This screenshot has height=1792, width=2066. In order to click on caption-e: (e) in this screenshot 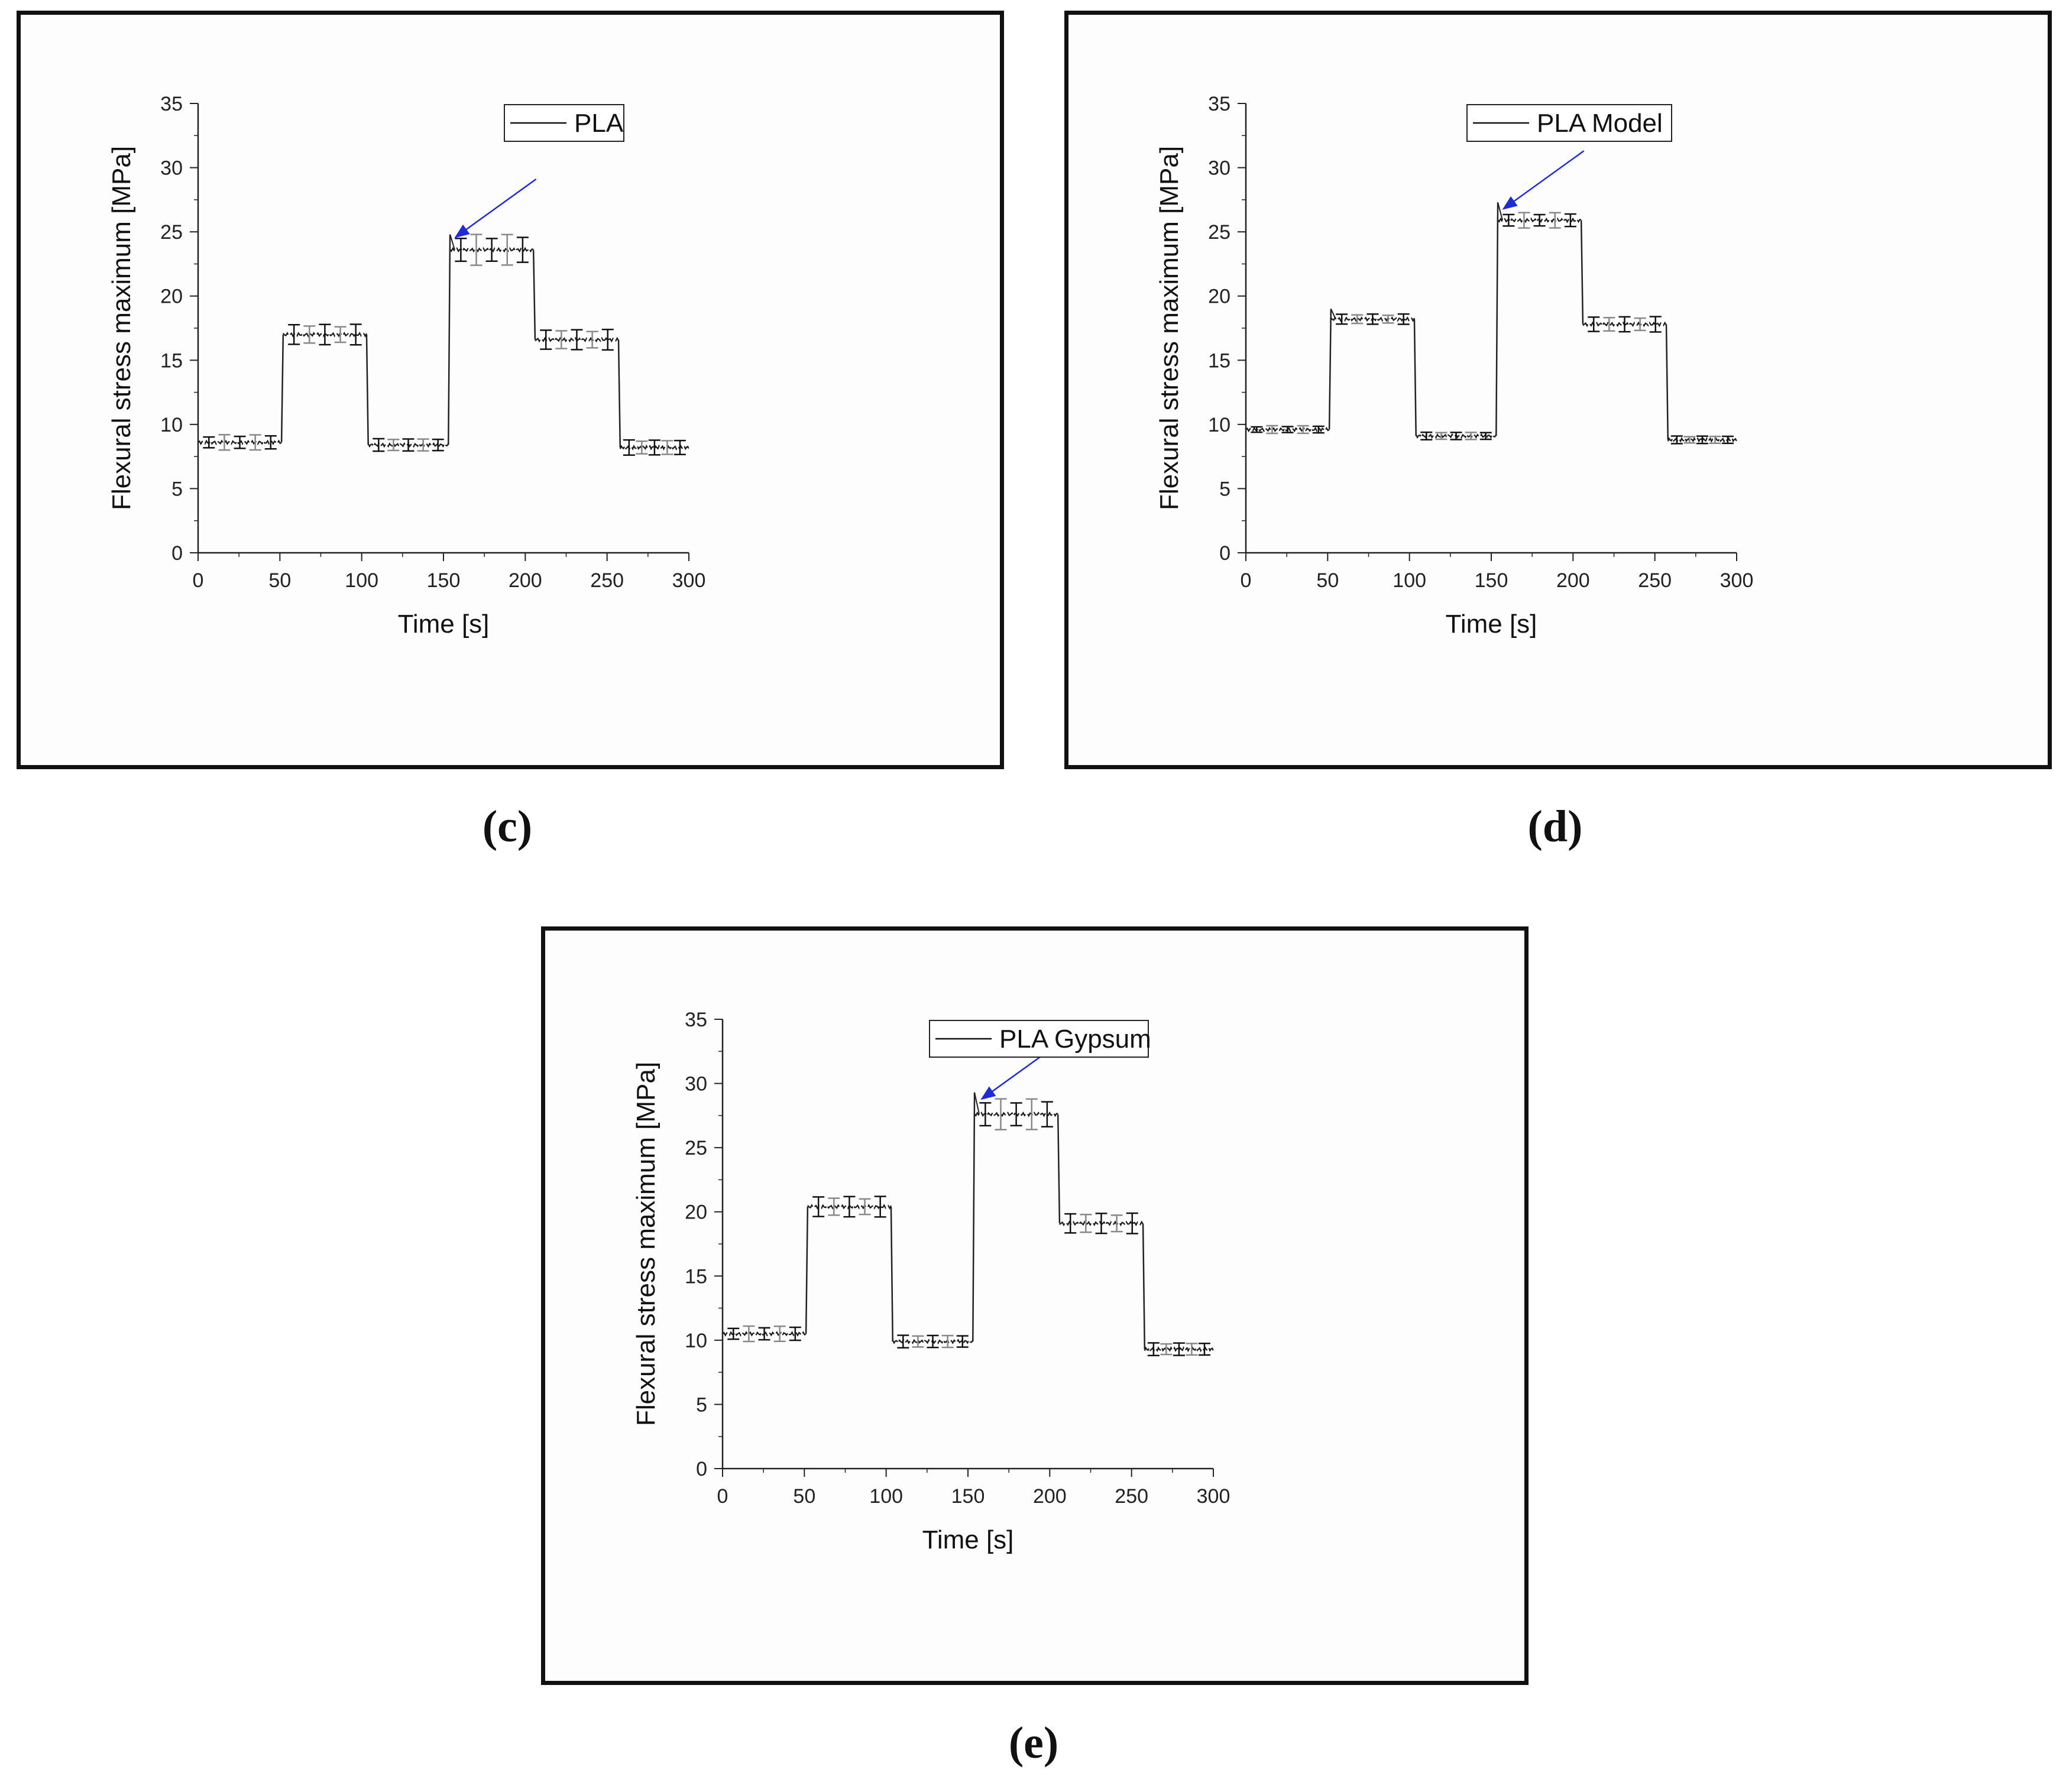, I will do `click(1033, 1743)`.